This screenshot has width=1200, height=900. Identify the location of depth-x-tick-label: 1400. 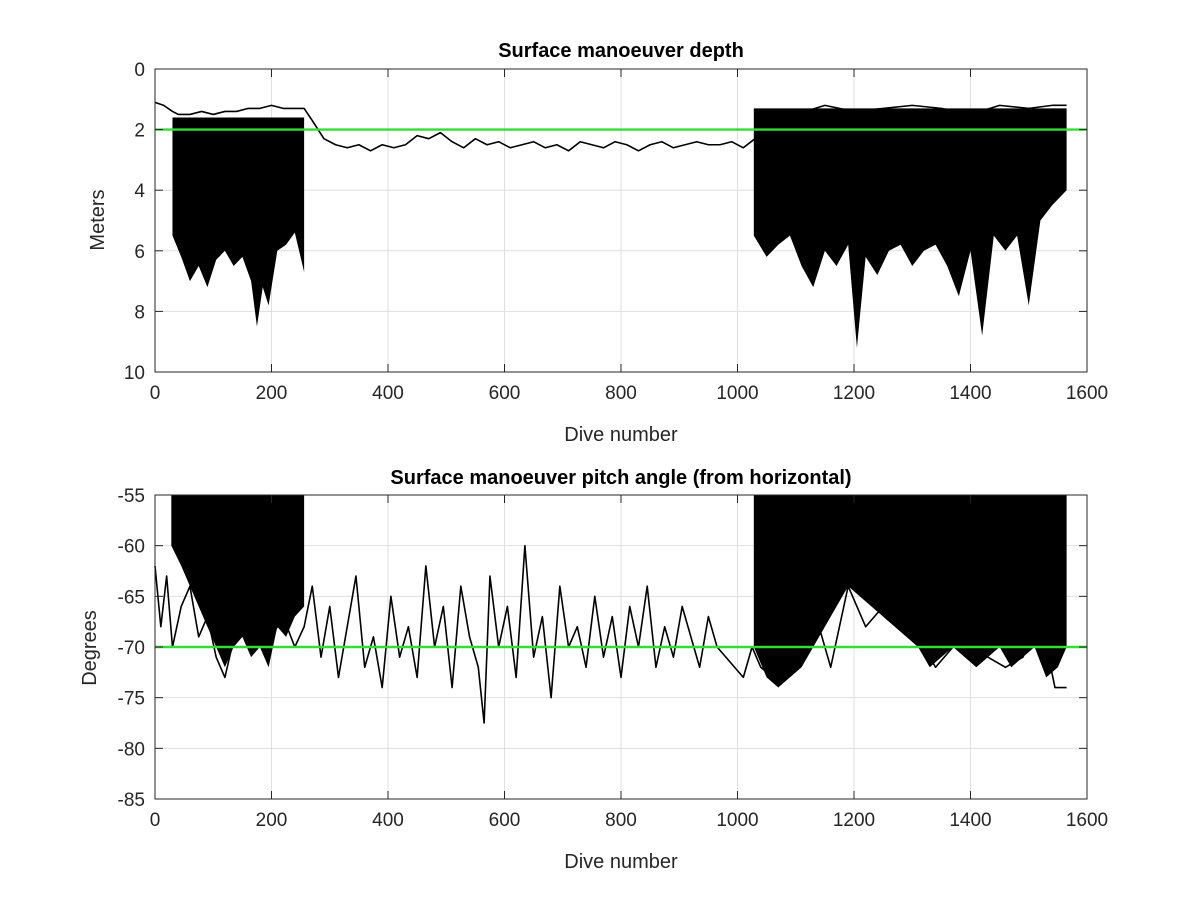
(970, 393).